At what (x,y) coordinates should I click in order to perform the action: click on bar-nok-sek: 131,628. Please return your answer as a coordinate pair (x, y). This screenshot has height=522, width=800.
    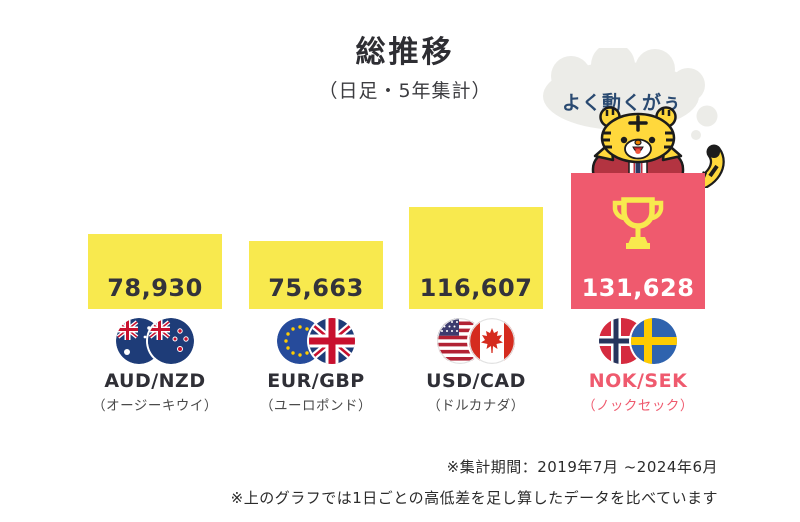
    Looking at the image, I should click on (638, 241).